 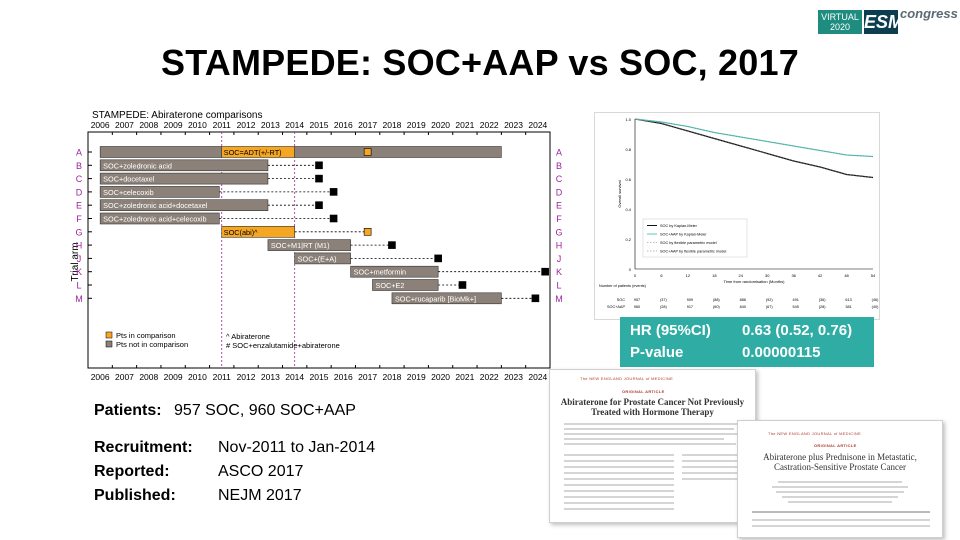 What do you see at coordinates (143, 447) in the screenshot?
I see `recruitment-label: Recruitment:` at bounding box center [143, 447].